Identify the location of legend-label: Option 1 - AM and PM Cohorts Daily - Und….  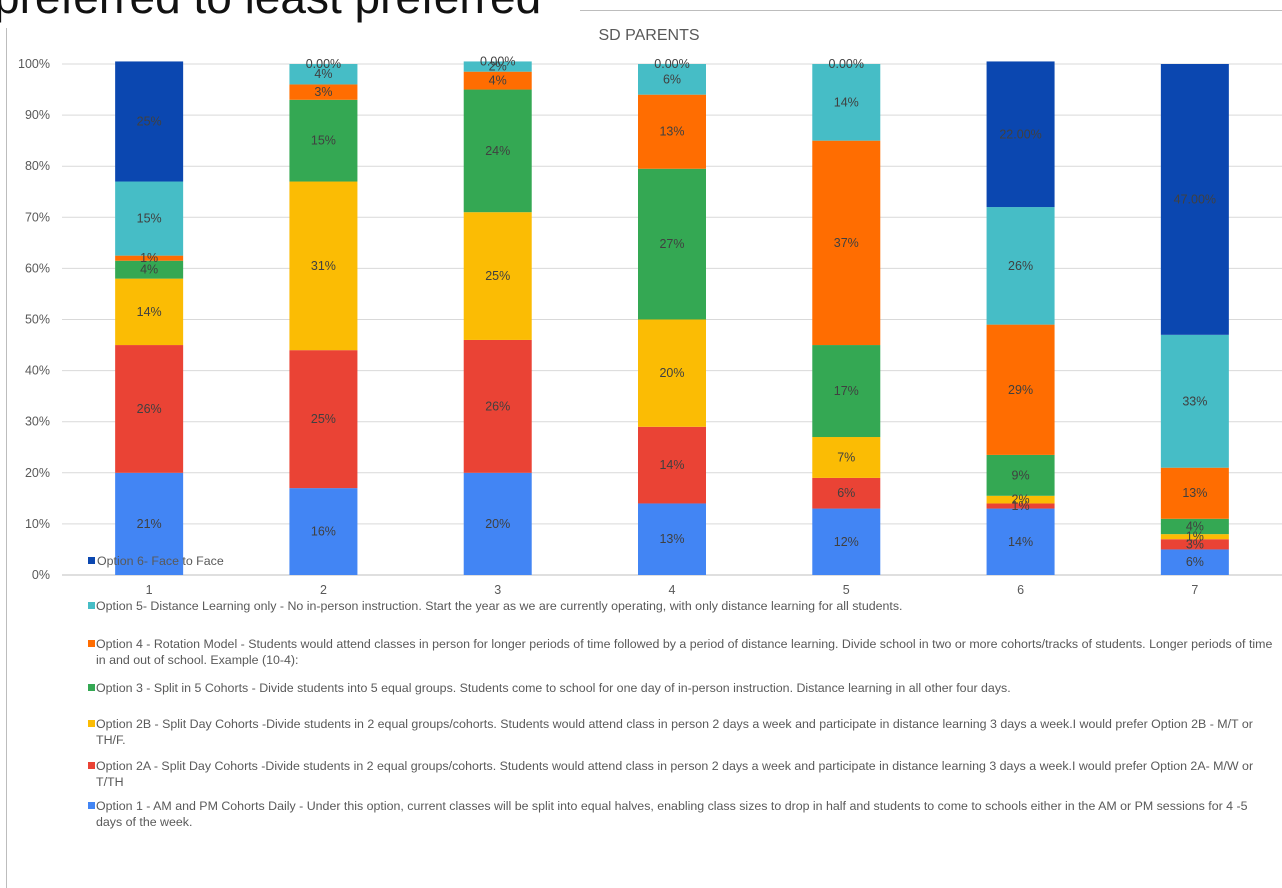
(672, 814).